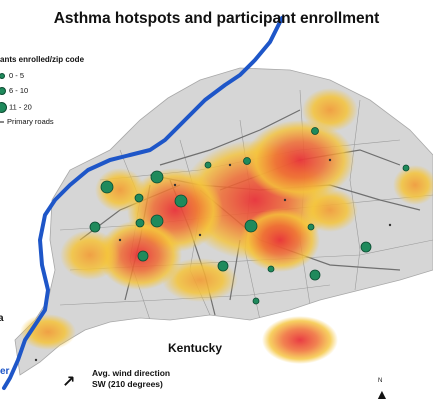  I want to click on state-label: Kentucky, so click(195, 348).